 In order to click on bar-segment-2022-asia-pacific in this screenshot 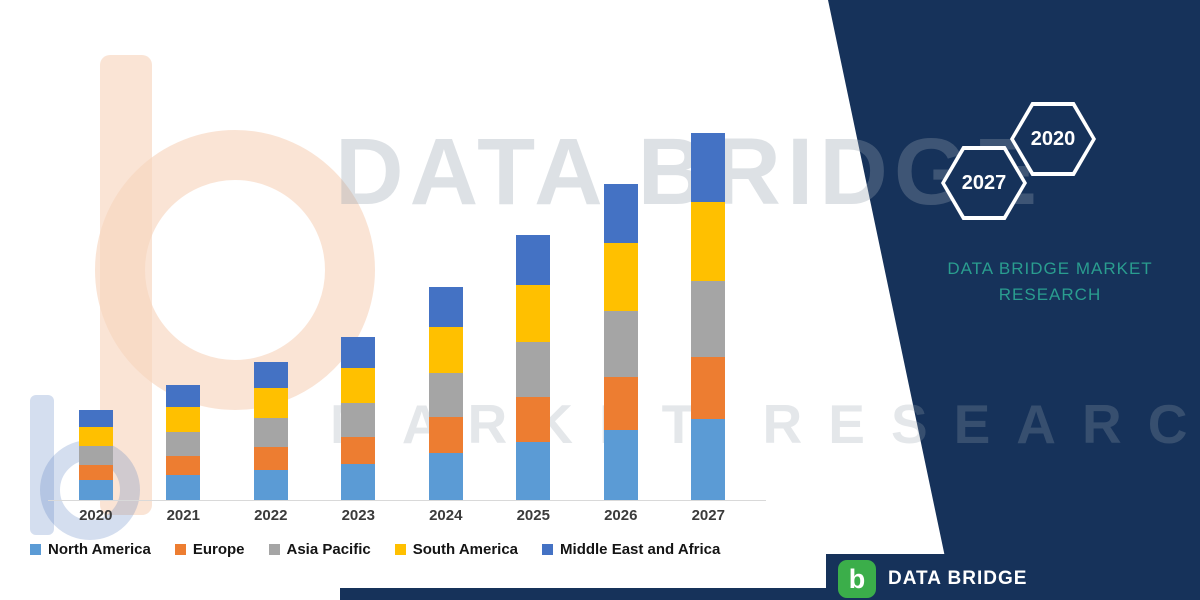, I will do `click(270, 432)`.